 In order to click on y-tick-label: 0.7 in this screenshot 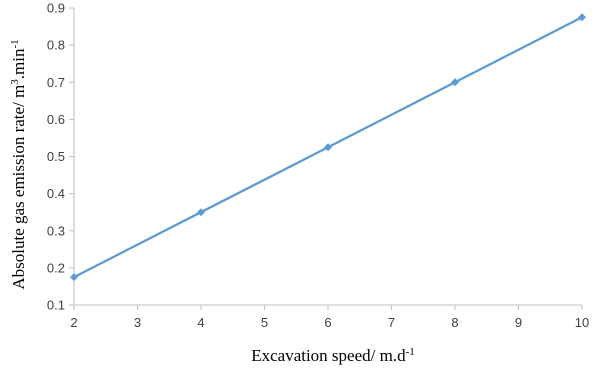, I will do `click(56, 82)`.